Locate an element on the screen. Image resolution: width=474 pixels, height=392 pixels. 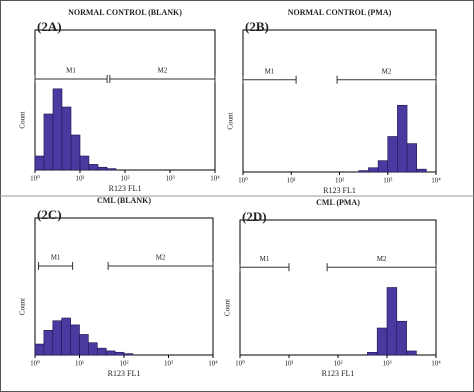
panel-label: (2B) is located at coordinates (257, 26).